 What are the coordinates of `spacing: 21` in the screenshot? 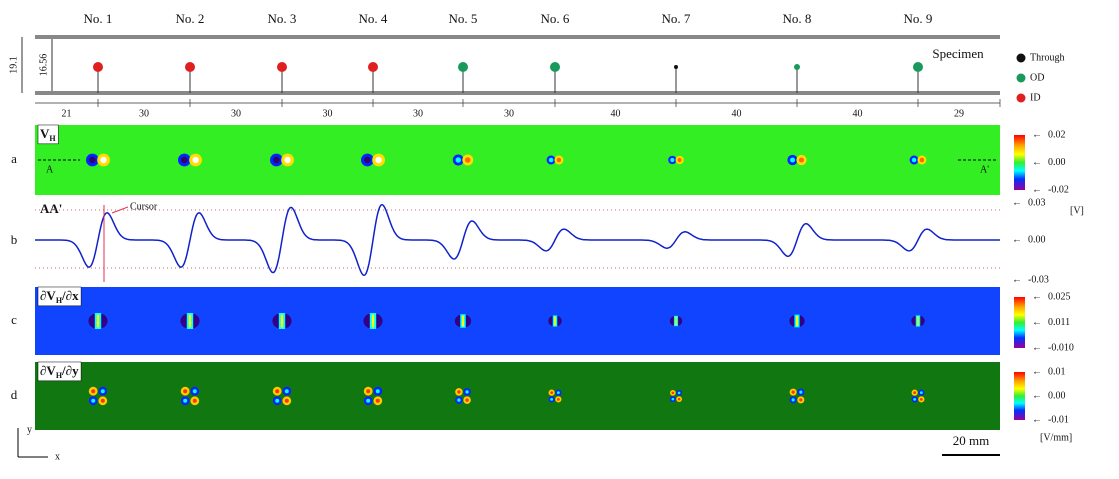 It's located at (67, 113).